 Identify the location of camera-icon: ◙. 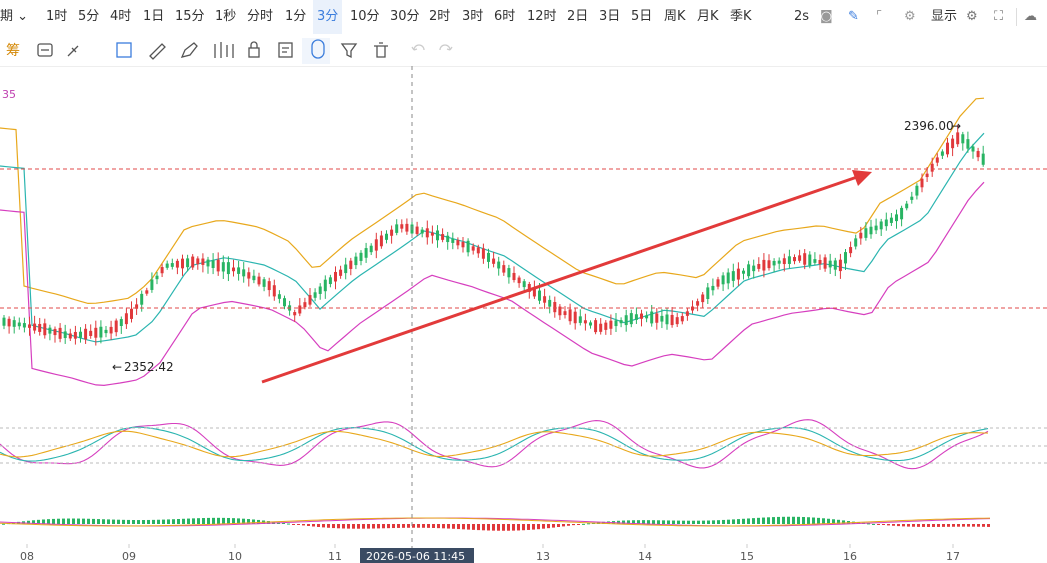
(826, 16).